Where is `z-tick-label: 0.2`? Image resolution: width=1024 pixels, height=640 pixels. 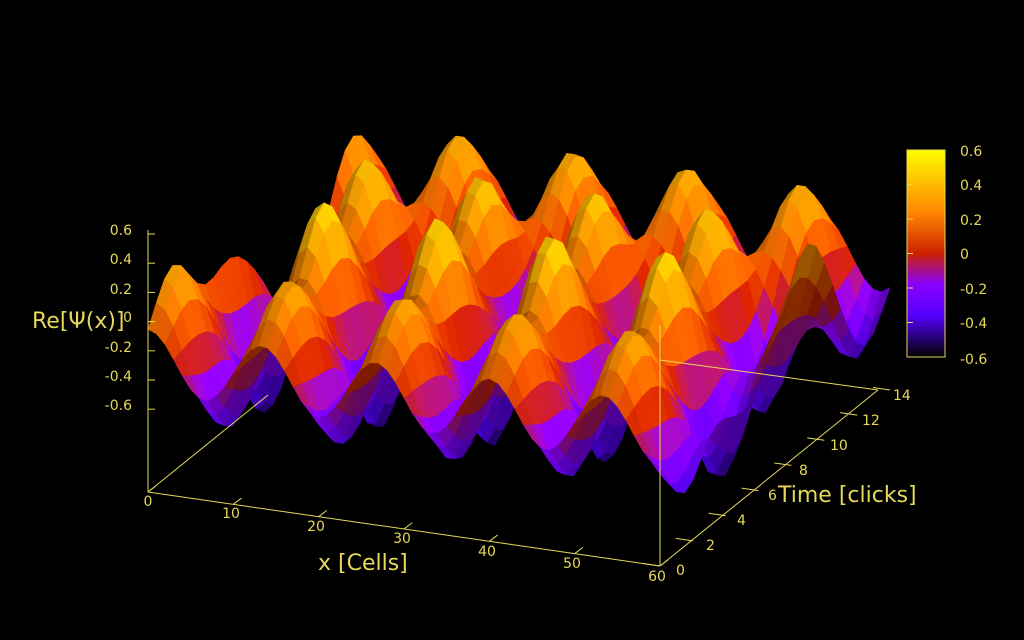 z-tick-label: 0.2 is located at coordinates (121, 290).